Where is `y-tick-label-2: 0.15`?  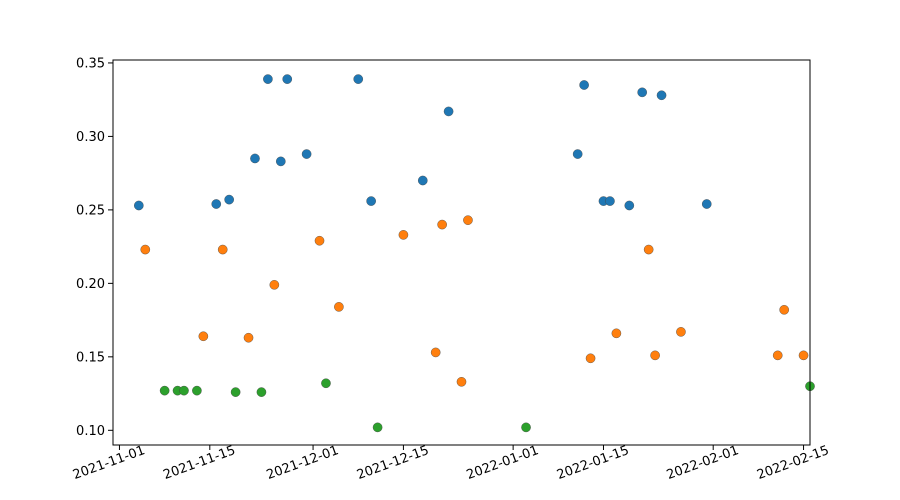
y-tick-label-2: 0.15 is located at coordinates (90, 357).